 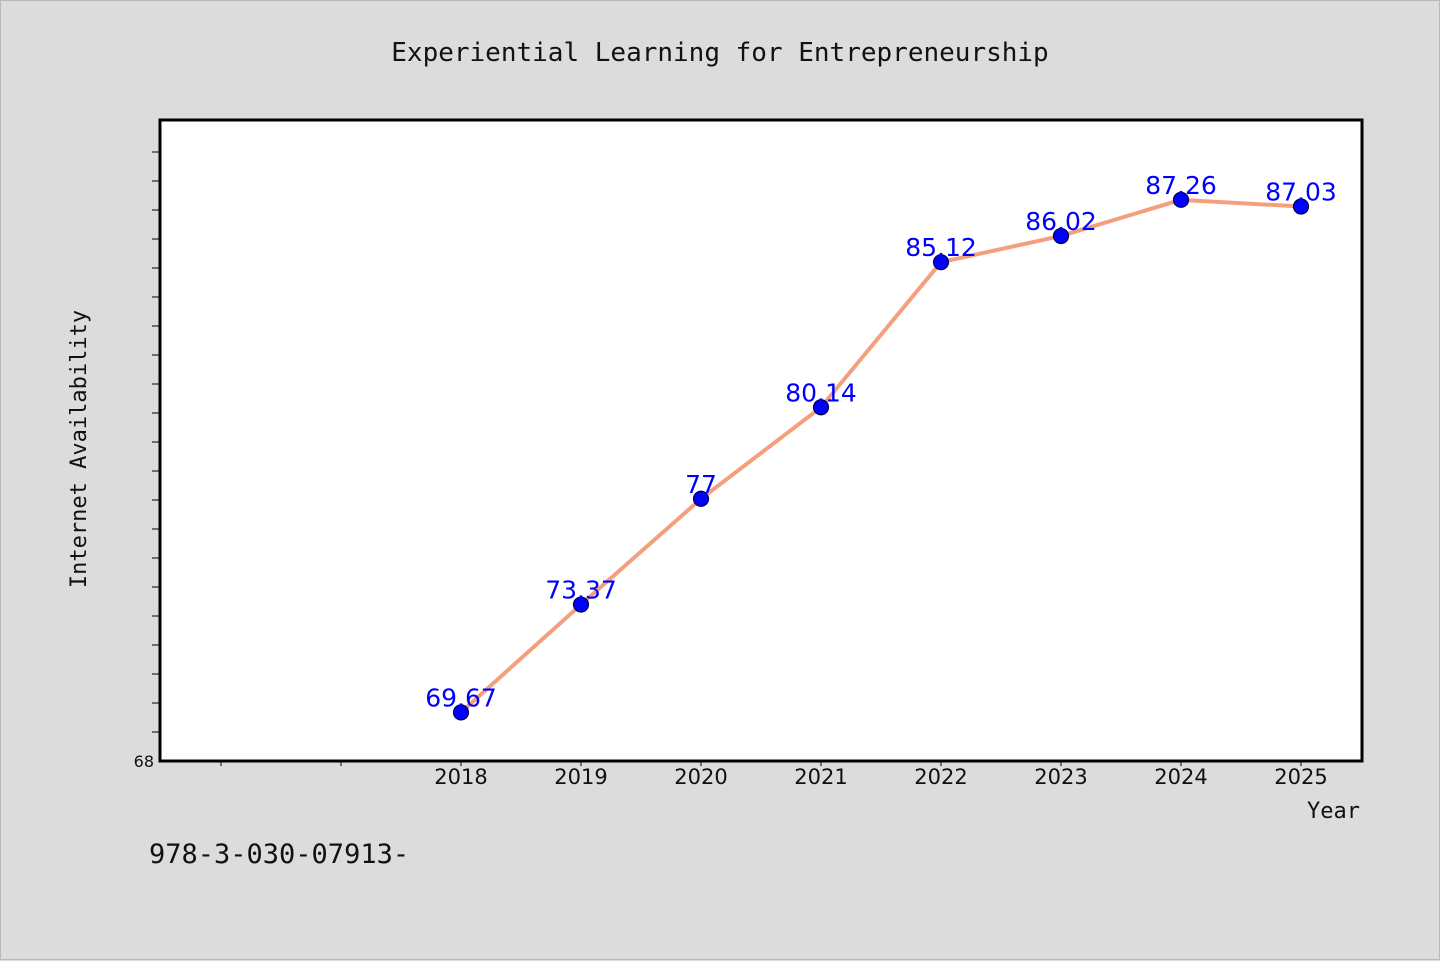 What do you see at coordinates (461, 697) in the screenshot?
I see `data-label: 69.67` at bounding box center [461, 697].